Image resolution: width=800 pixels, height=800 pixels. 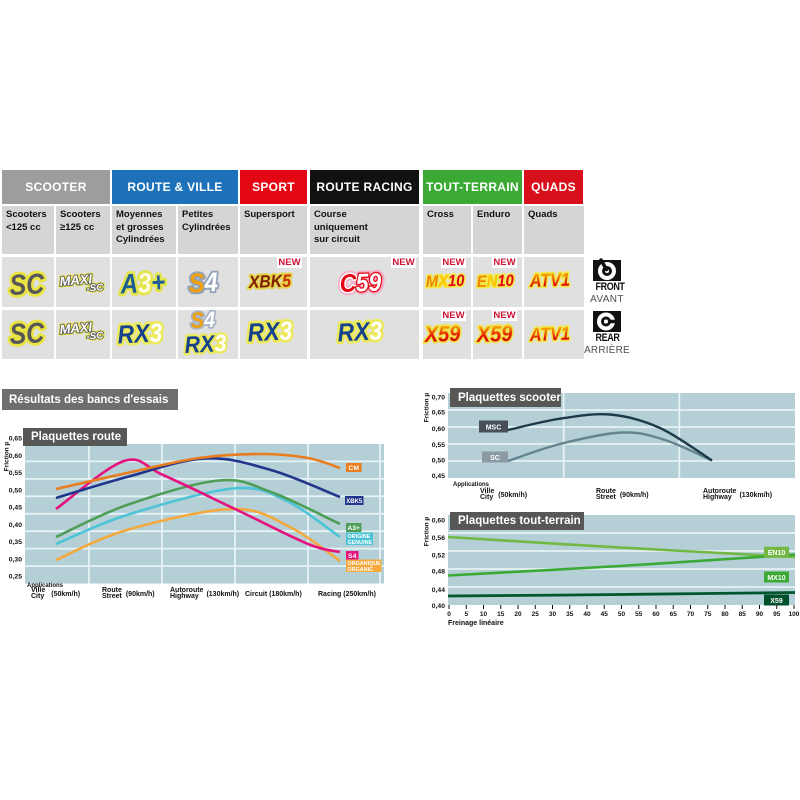 What do you see at coordinates (605, 614) in the screenshot?
I see `svg-text: 45` at bounding box center [605, 614].